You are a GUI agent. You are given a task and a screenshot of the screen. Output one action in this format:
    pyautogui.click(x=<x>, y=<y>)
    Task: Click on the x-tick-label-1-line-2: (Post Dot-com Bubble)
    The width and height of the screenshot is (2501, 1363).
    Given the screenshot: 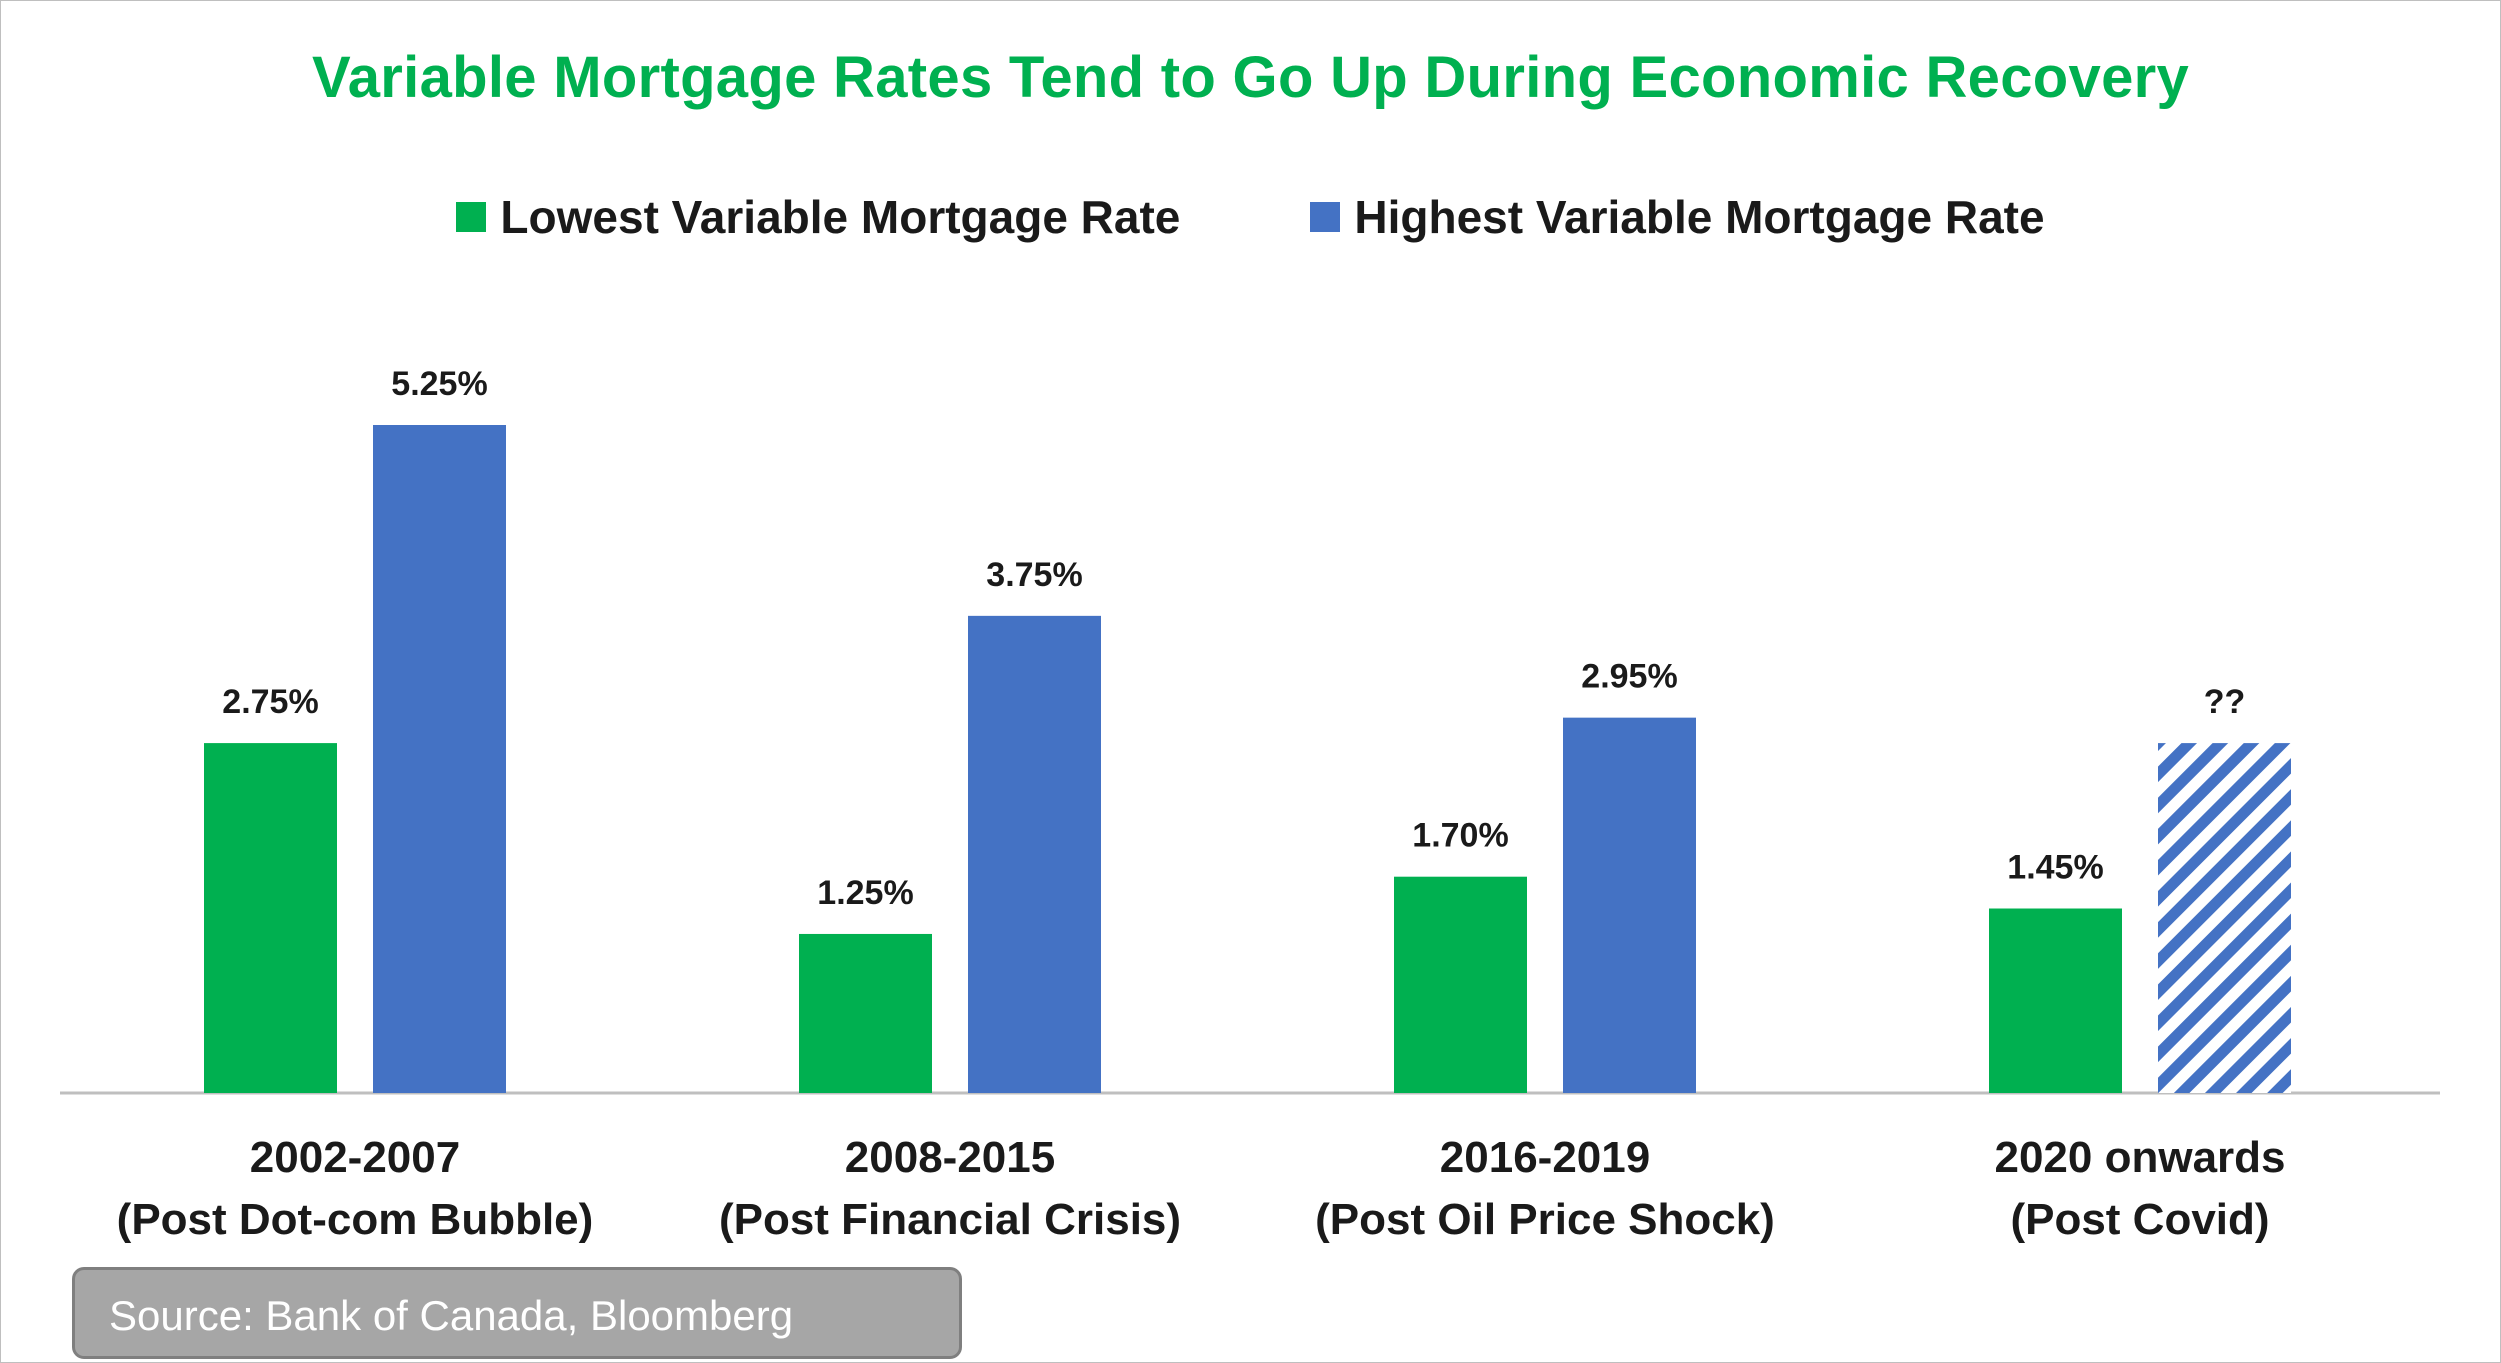 What is the action you would take?
    pyautogui.click(x=355, y=1219)
    